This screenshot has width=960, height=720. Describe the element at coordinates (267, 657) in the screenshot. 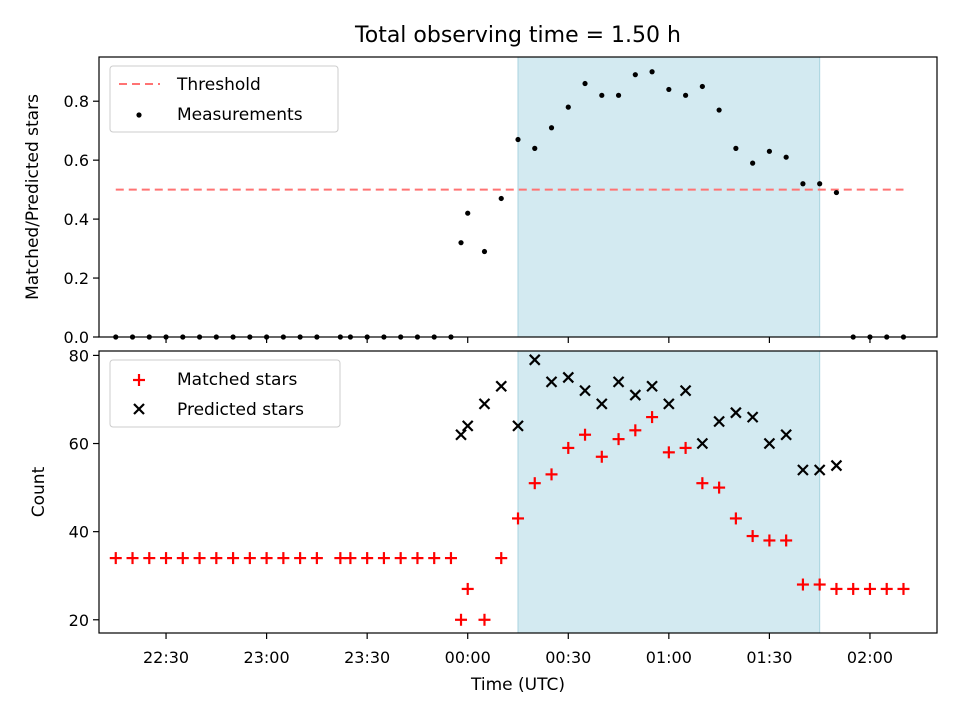

I see `xtick-label: 23:00` at that location.